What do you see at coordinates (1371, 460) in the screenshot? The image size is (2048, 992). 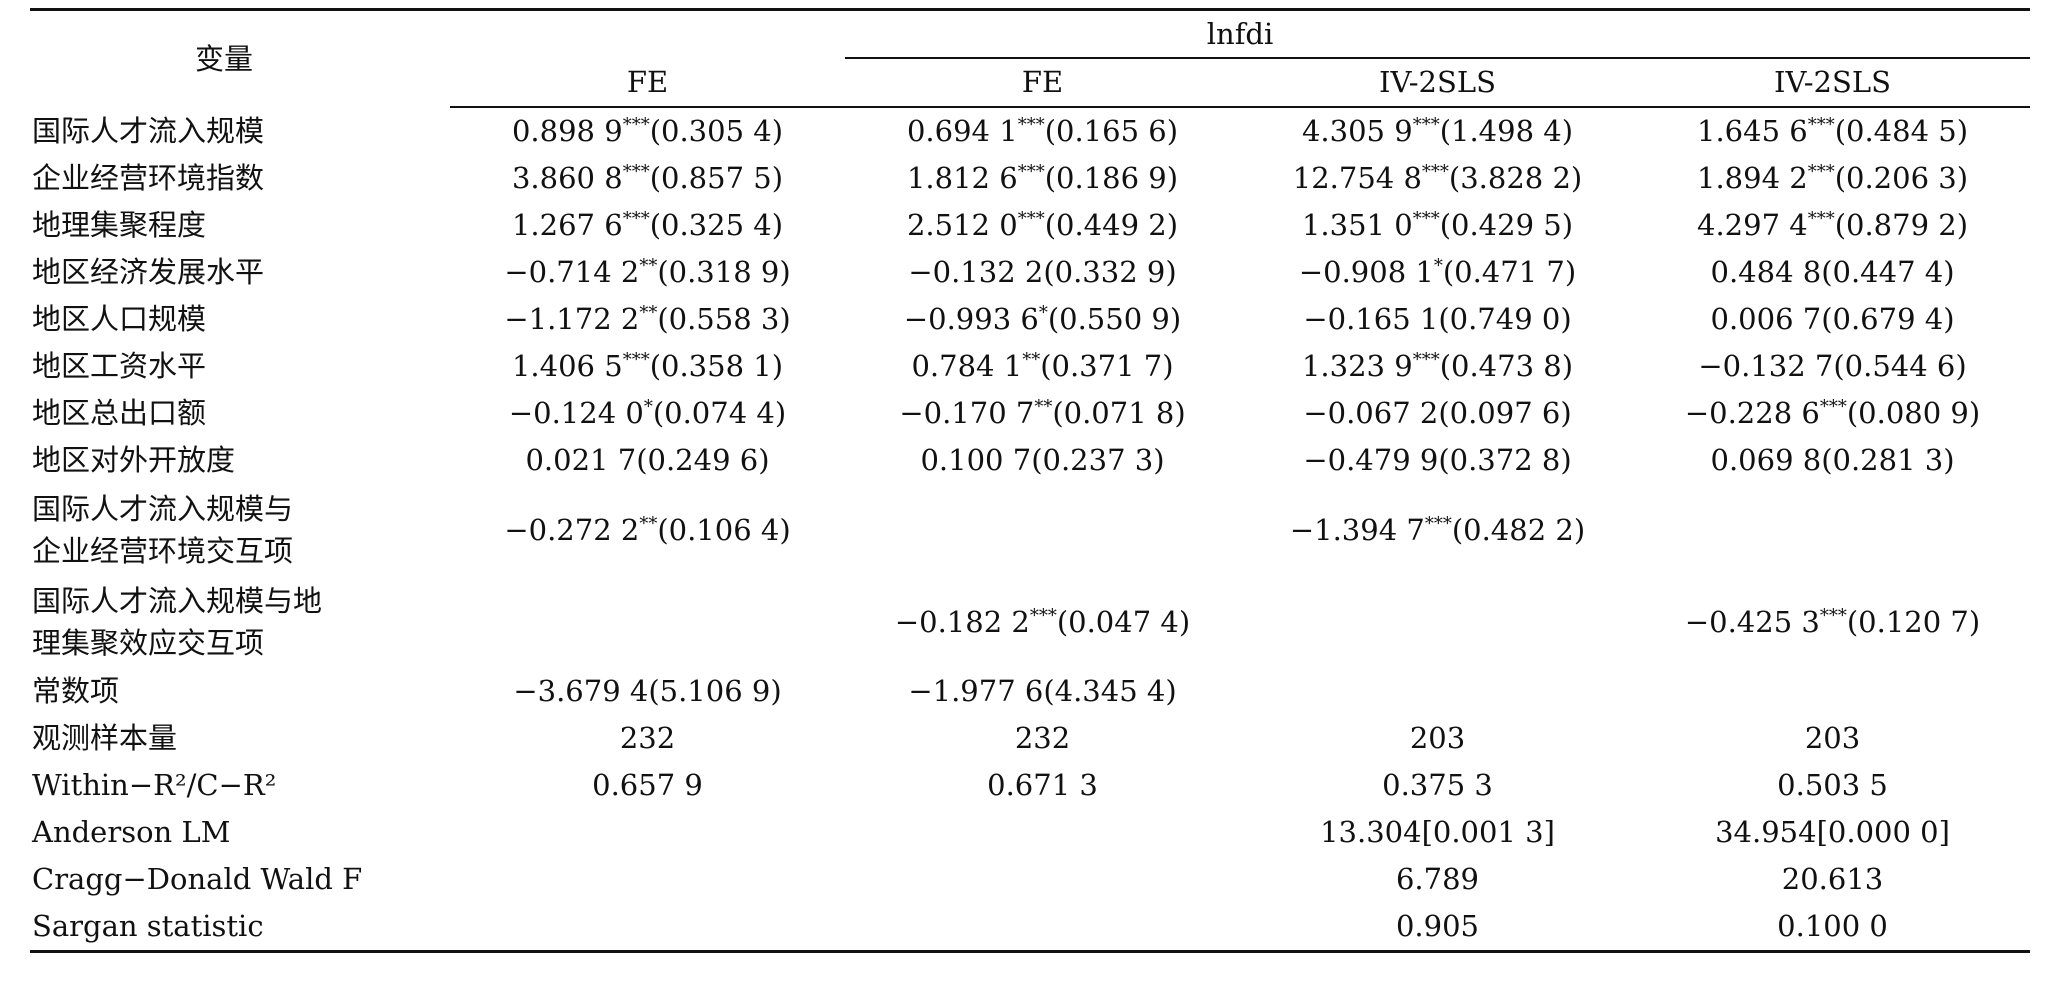 I see `coefficient: −0.479 9` at bounding box center [1371, 460].